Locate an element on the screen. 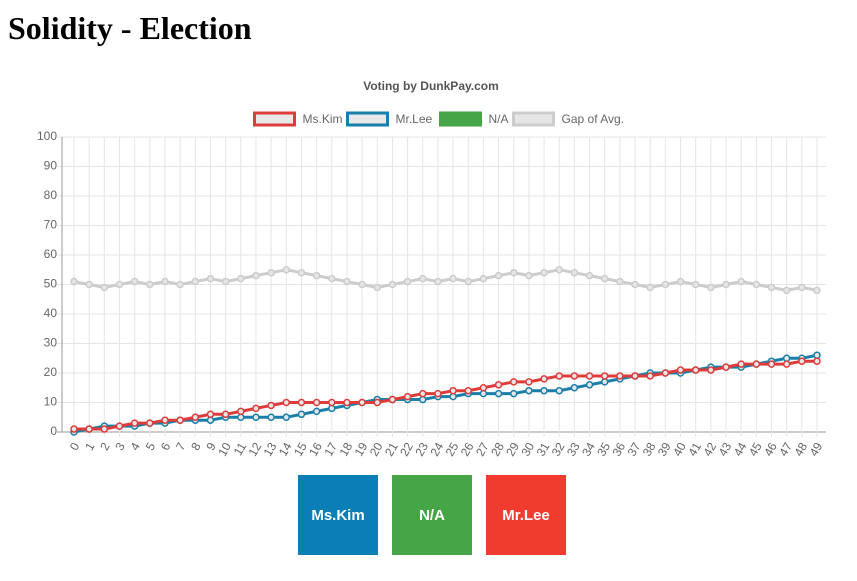 This screenshot has width=857, height=581. y-tick-label: 100 is located at coordinates (47, 136).